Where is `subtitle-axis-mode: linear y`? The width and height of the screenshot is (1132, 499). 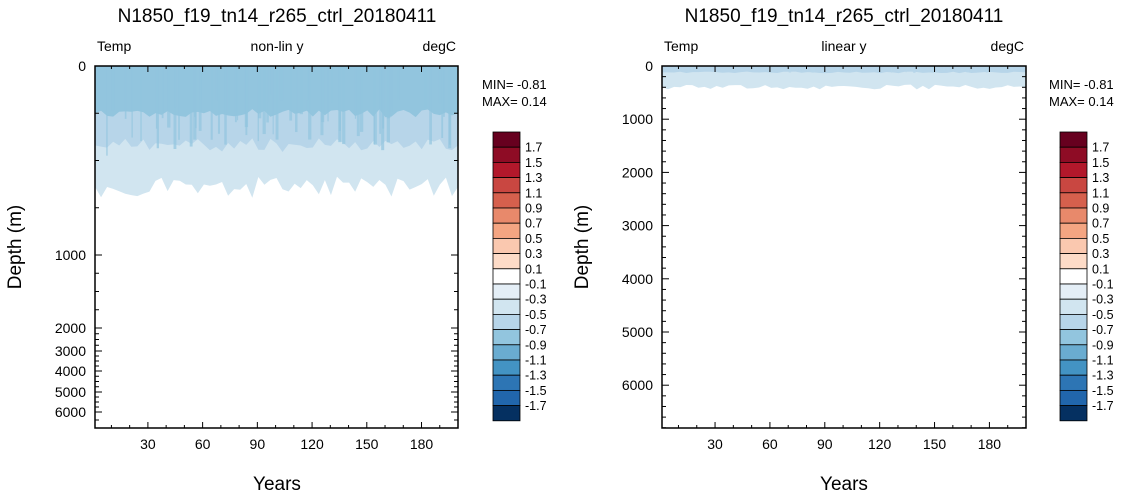 subtitle-axis-mode: linear y is located at coordinates (843, 46).